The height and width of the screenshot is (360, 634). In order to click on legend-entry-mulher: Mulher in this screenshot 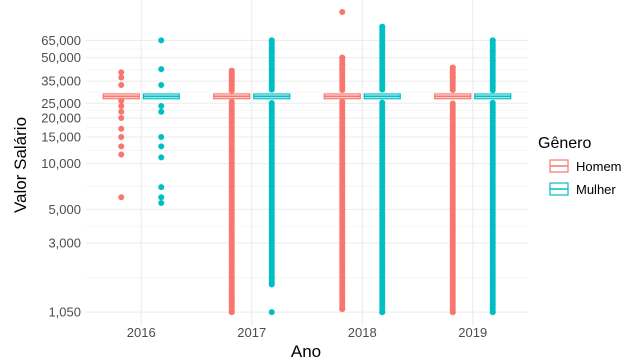, I will do `click(582, 189)`.